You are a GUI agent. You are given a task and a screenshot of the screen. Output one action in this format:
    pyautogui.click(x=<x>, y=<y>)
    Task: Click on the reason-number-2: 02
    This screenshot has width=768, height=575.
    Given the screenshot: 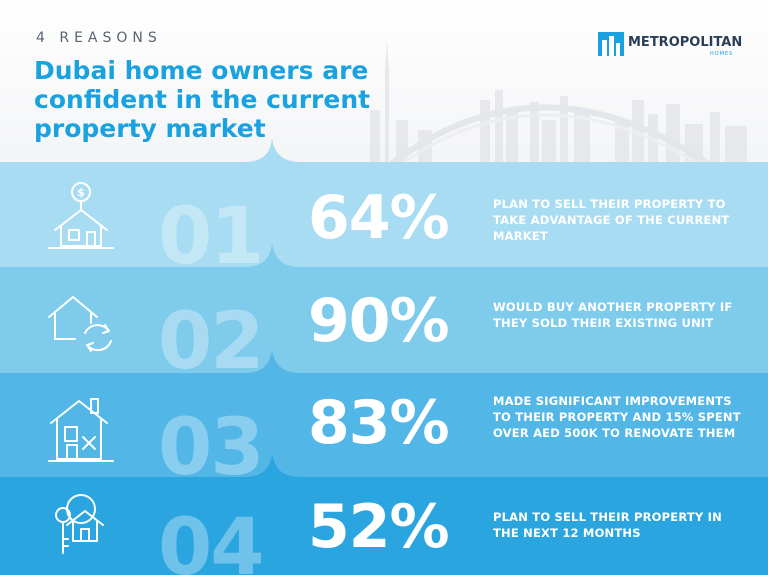 What is the action you would take?
    pyautogui.click(x=211, y=342)
    